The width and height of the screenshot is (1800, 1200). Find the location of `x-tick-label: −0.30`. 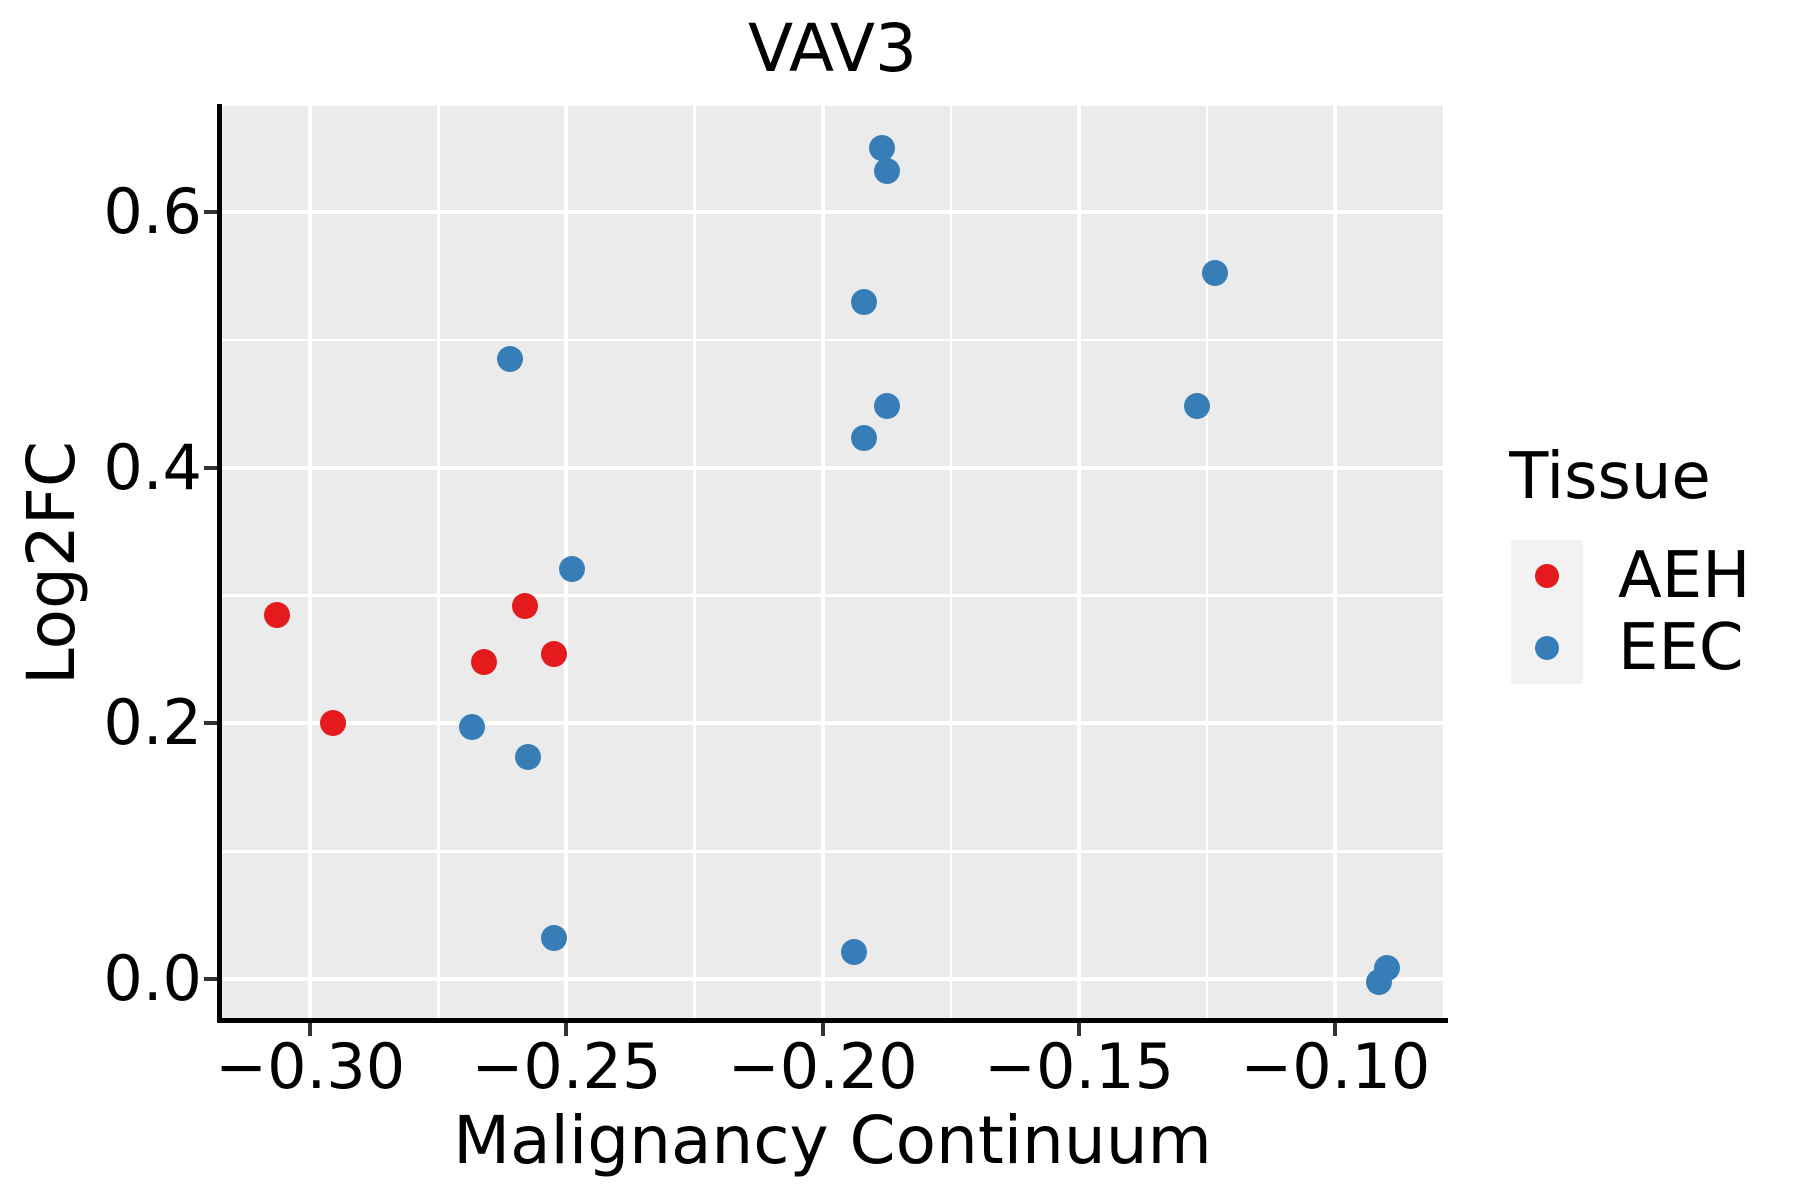

x-tick-label: −0.30 is located at coordinates (310, 1066).